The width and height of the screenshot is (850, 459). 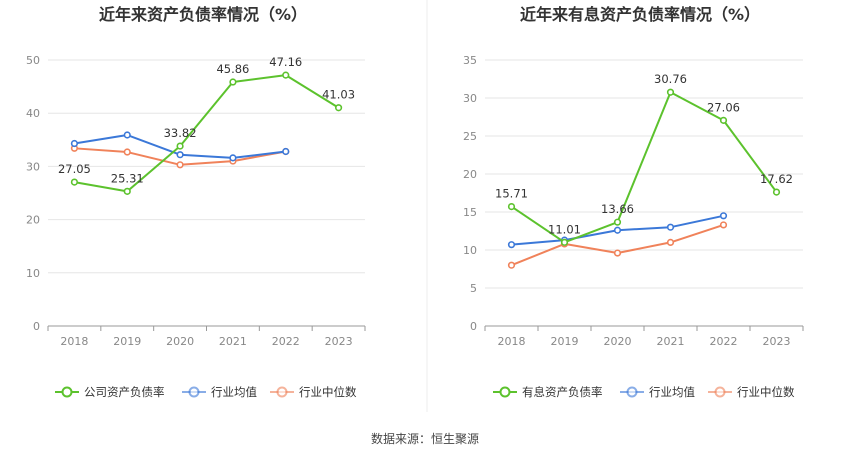 What do you see at coordinates (564, 229) in the screenshot?
I see `data-label: 11.01` at bounding box center [564, 229].